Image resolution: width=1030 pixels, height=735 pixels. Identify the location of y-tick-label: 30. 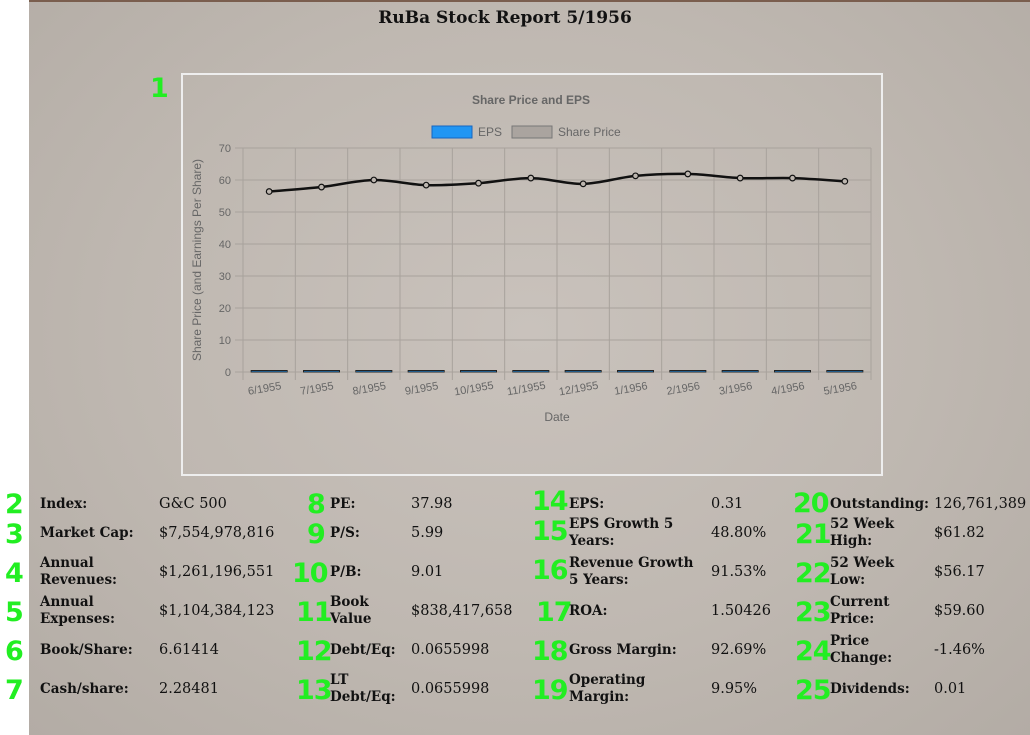
(225, 277).